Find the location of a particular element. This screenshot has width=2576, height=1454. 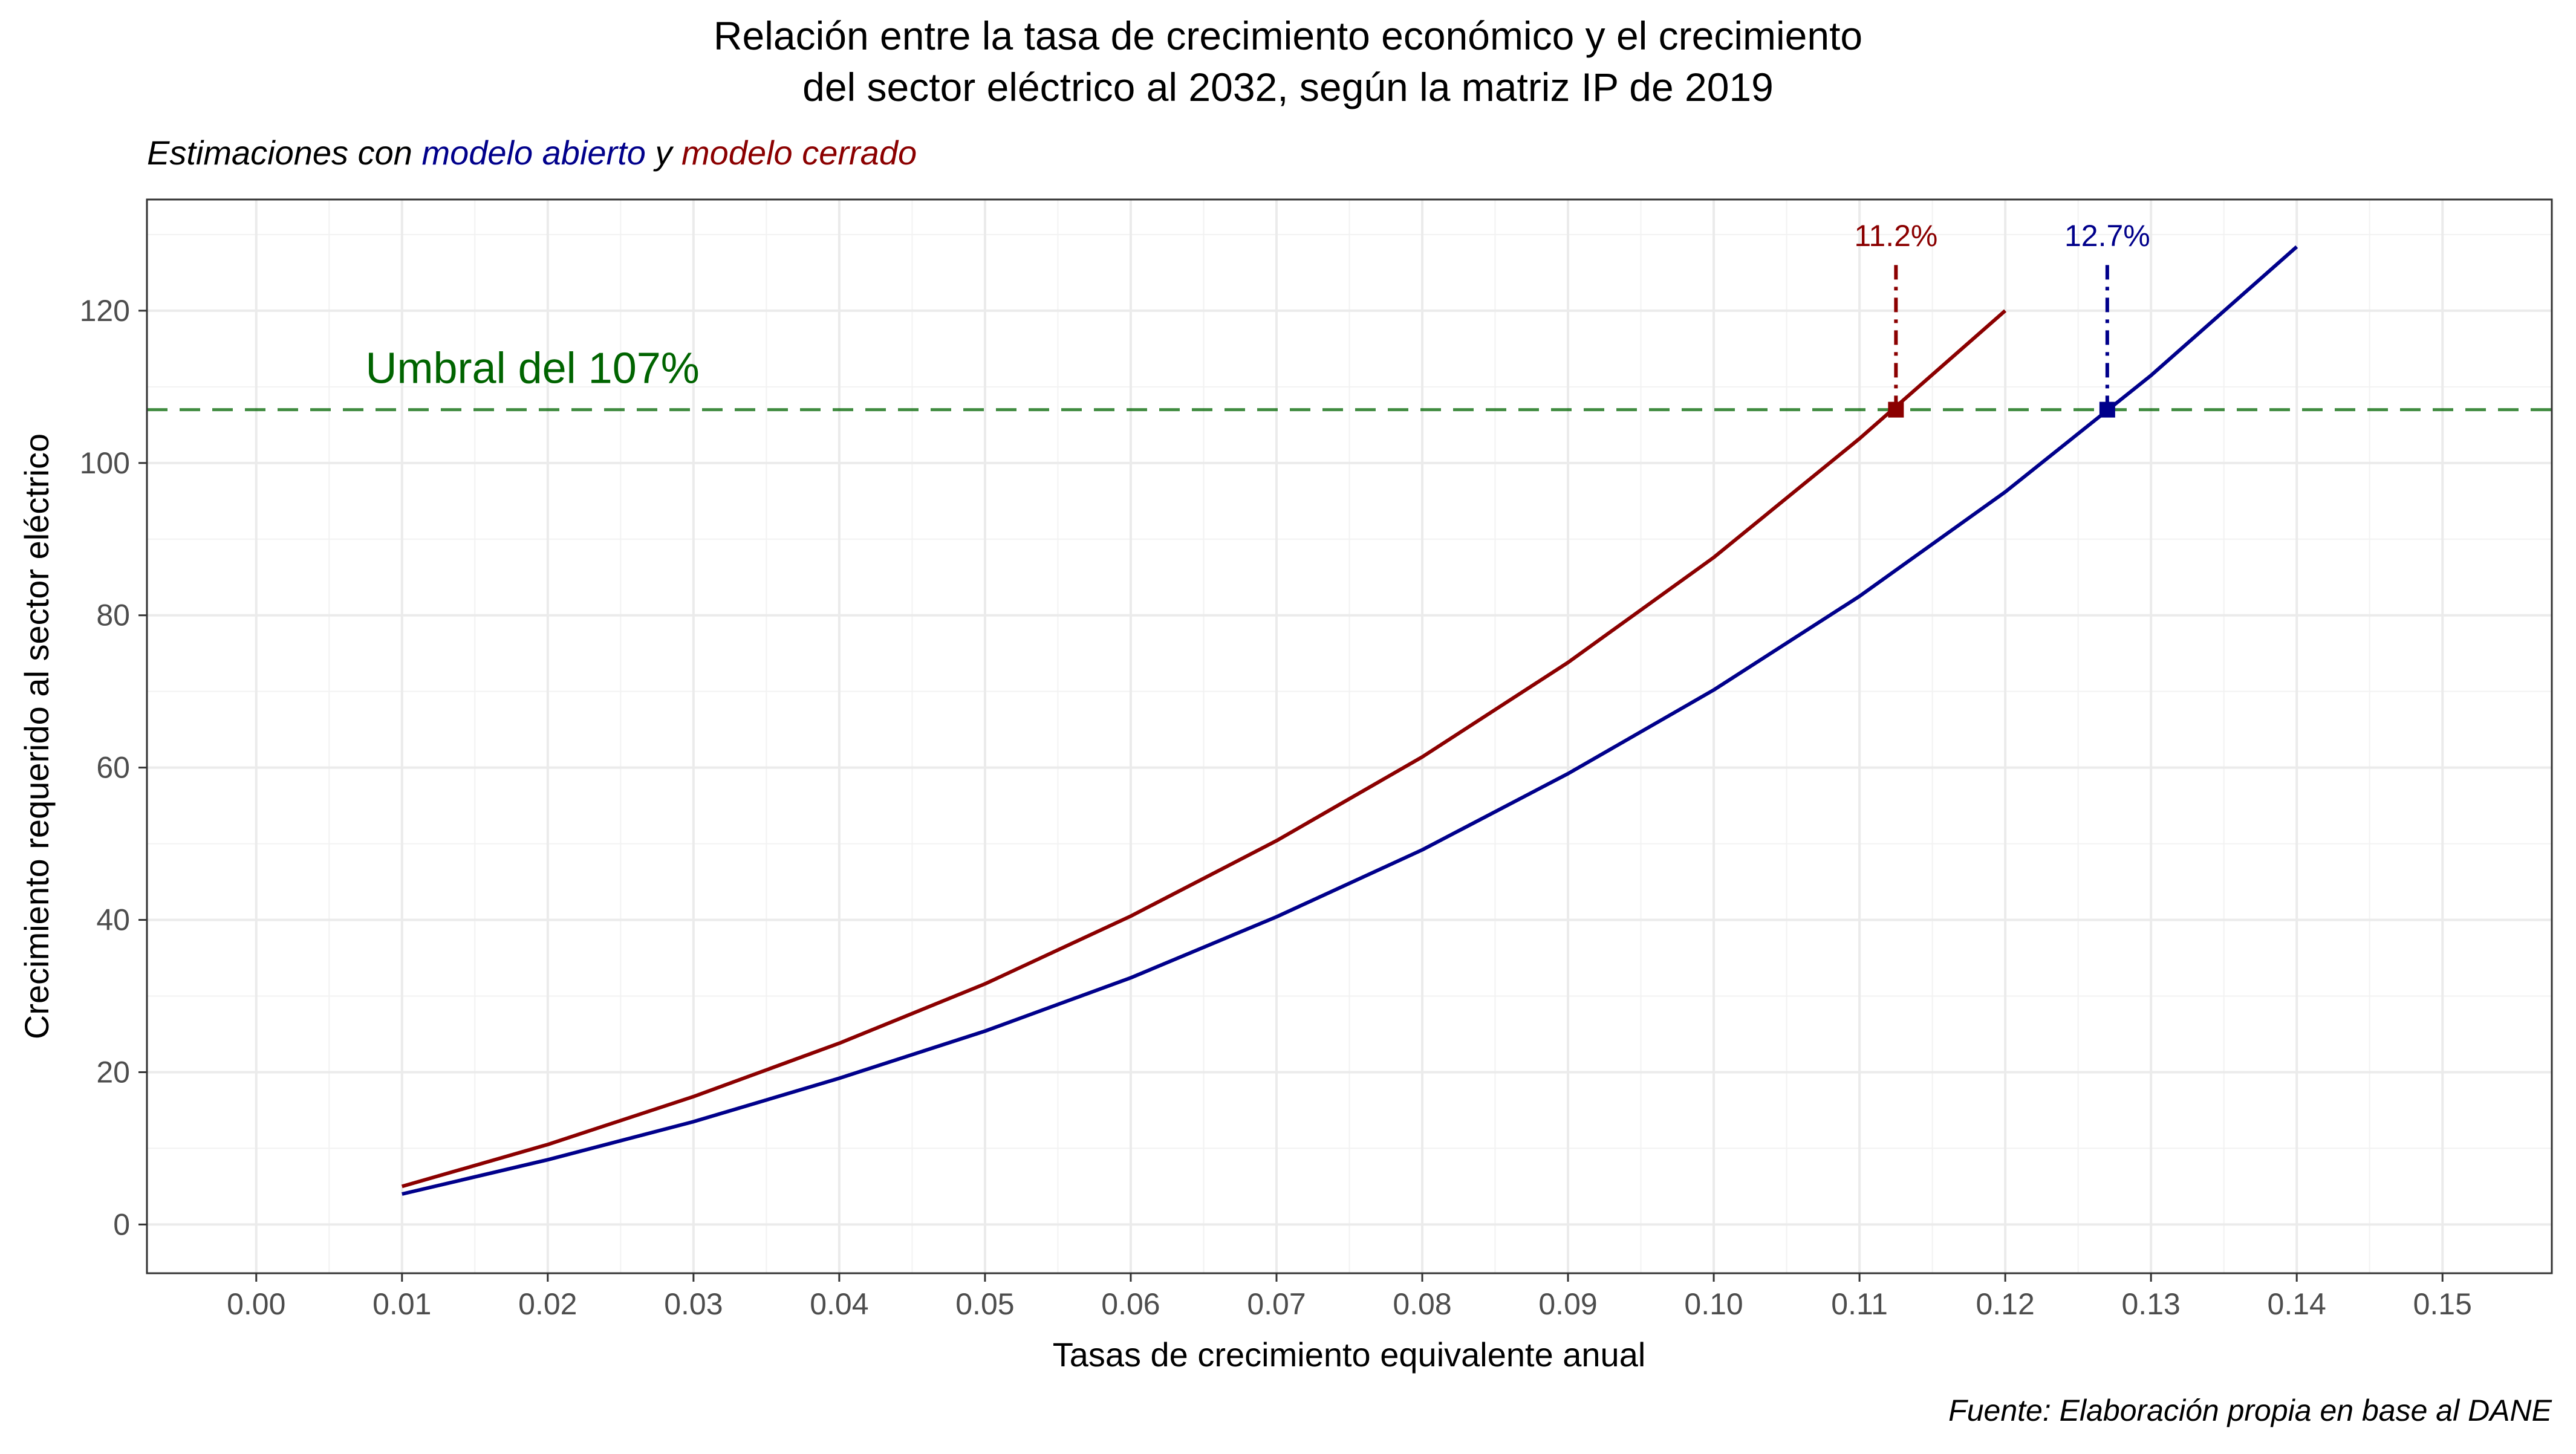

x-tick-label: 0.09 is located at coordinates (1567, 1304).